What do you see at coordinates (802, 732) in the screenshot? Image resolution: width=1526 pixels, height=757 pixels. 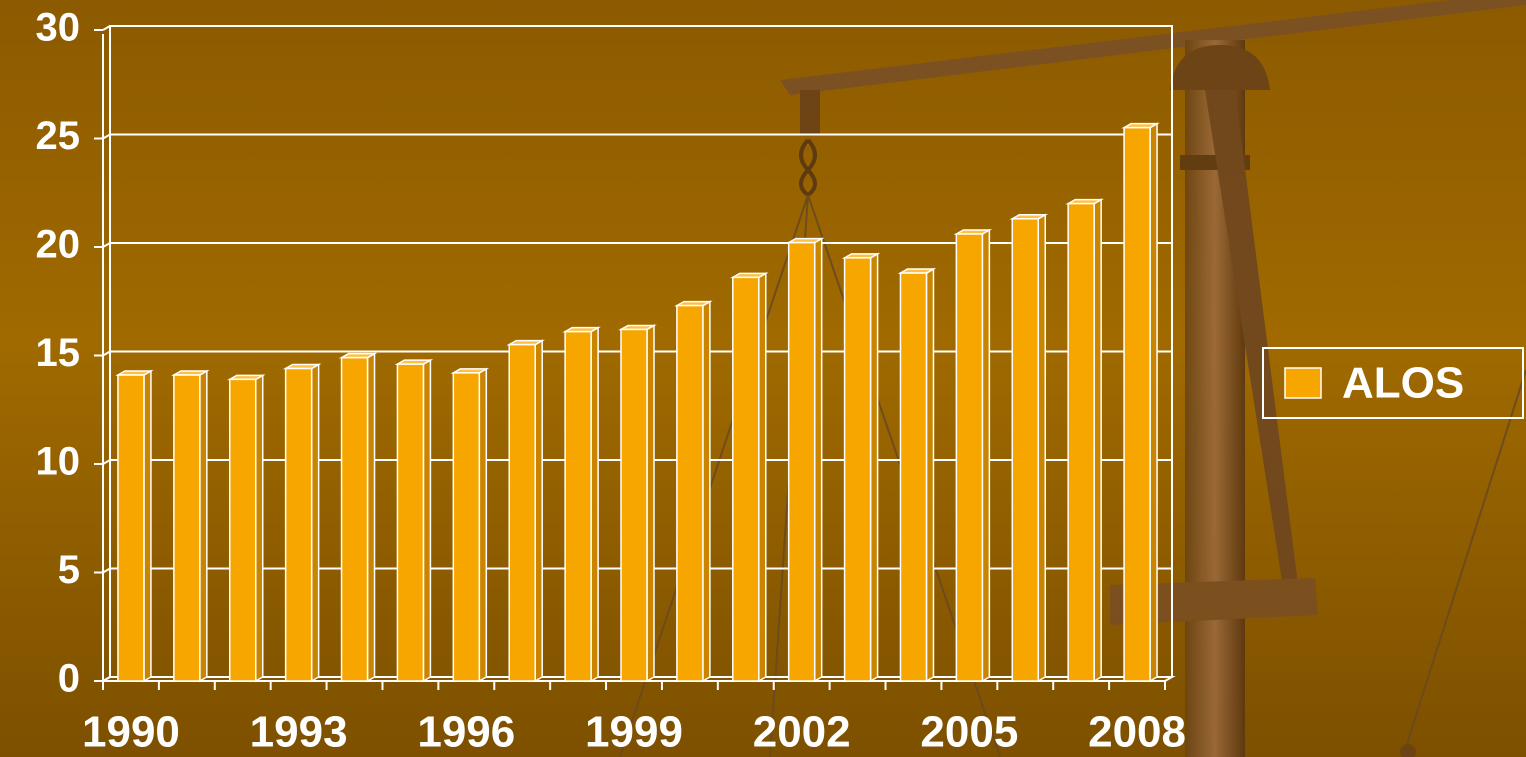 I see `x-tick-label: 2002` at bounding box center [802, 732].